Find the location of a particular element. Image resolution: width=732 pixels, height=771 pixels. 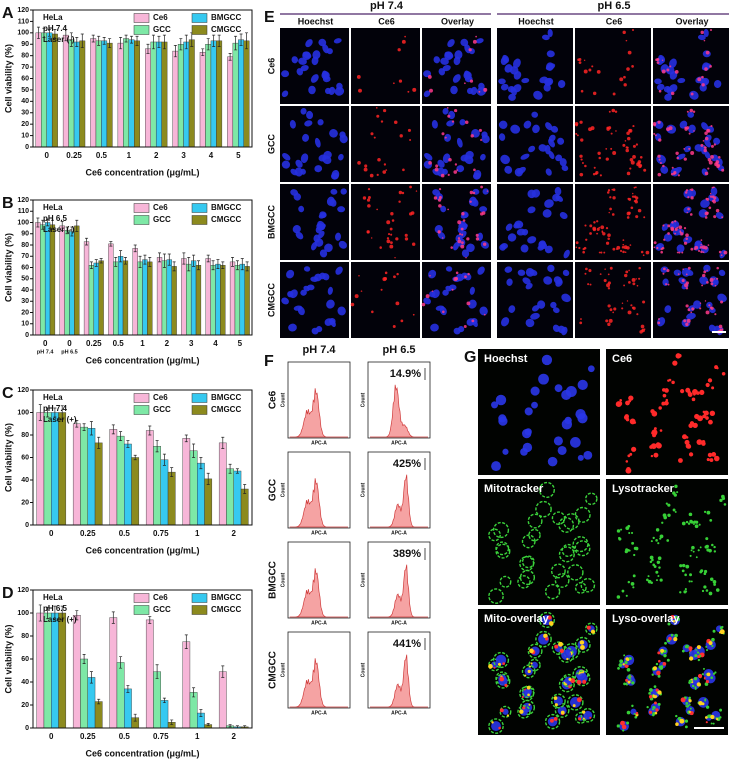

panel-label: E is located at coordinates (269, 17).